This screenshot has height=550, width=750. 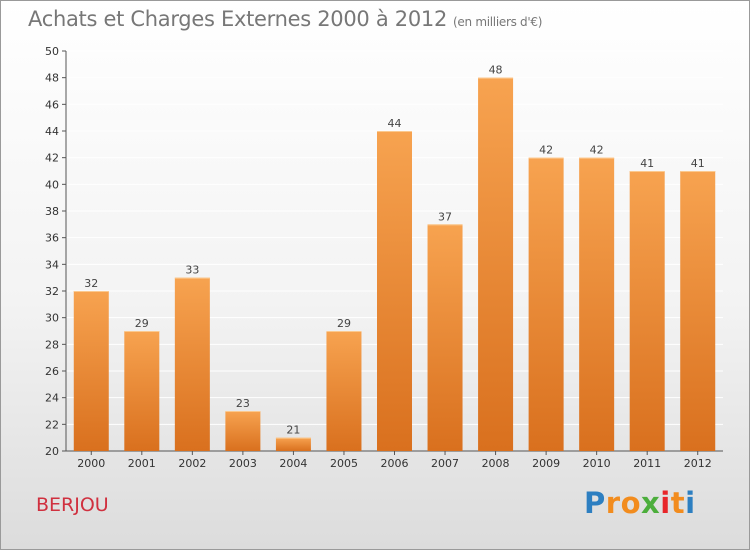 I want to click on x-tick-label: 2003, so click(x=243, y=463).